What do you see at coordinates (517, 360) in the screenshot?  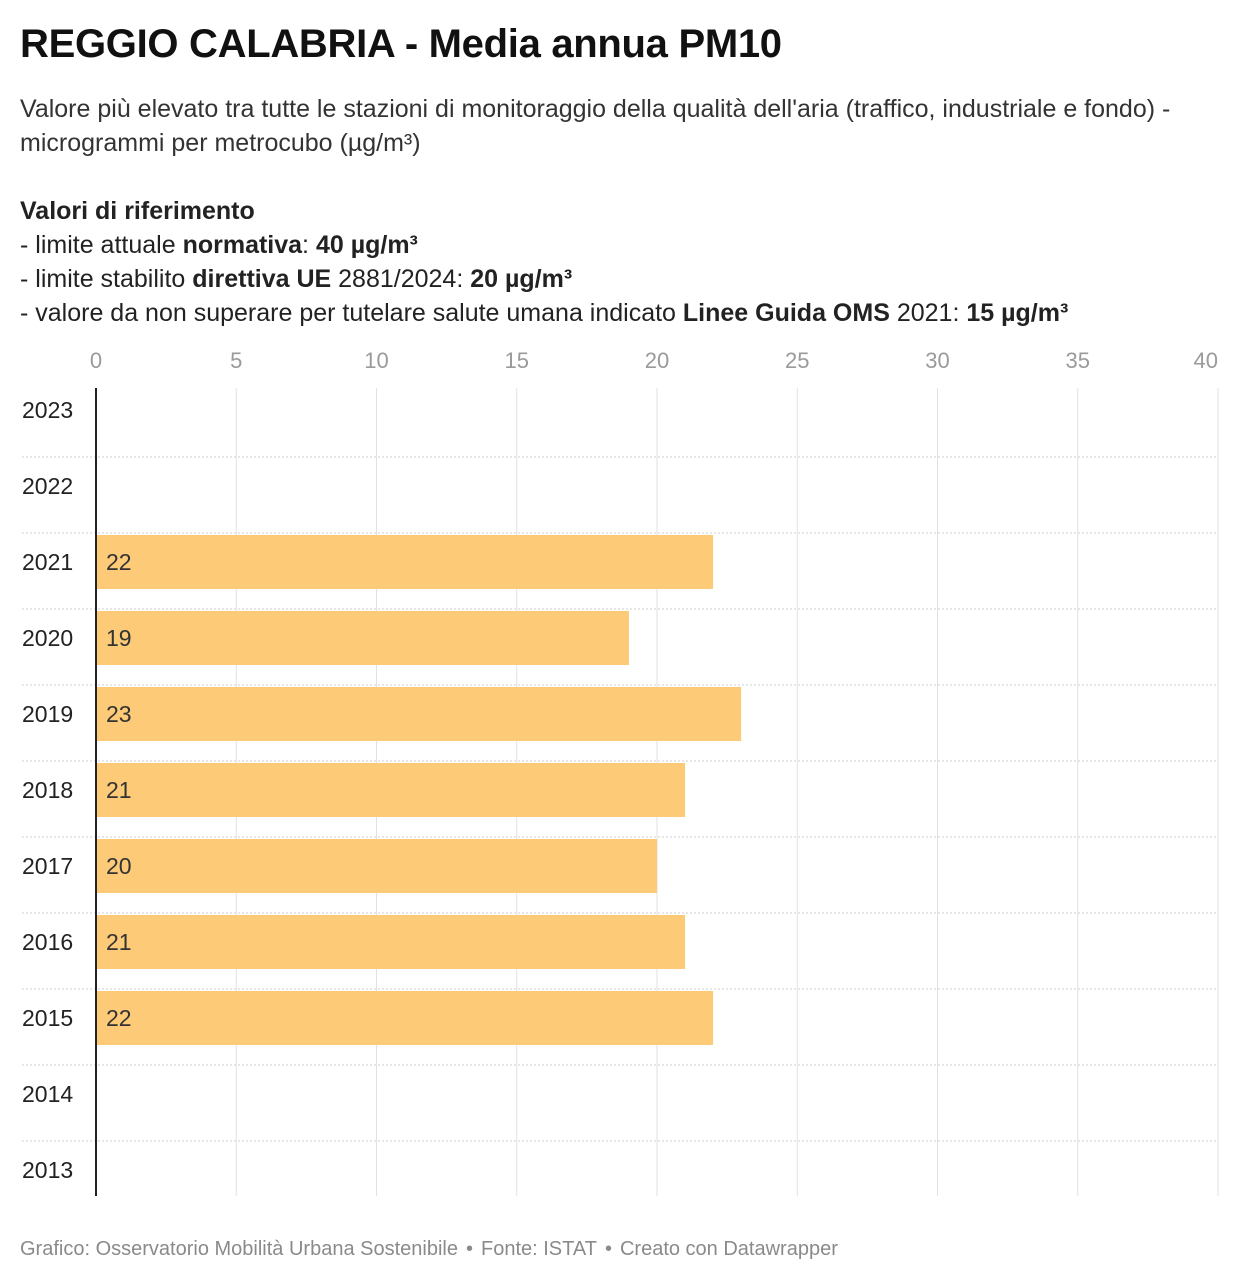 I see `x-tick-label: 15` at bounding box center [517, 360].